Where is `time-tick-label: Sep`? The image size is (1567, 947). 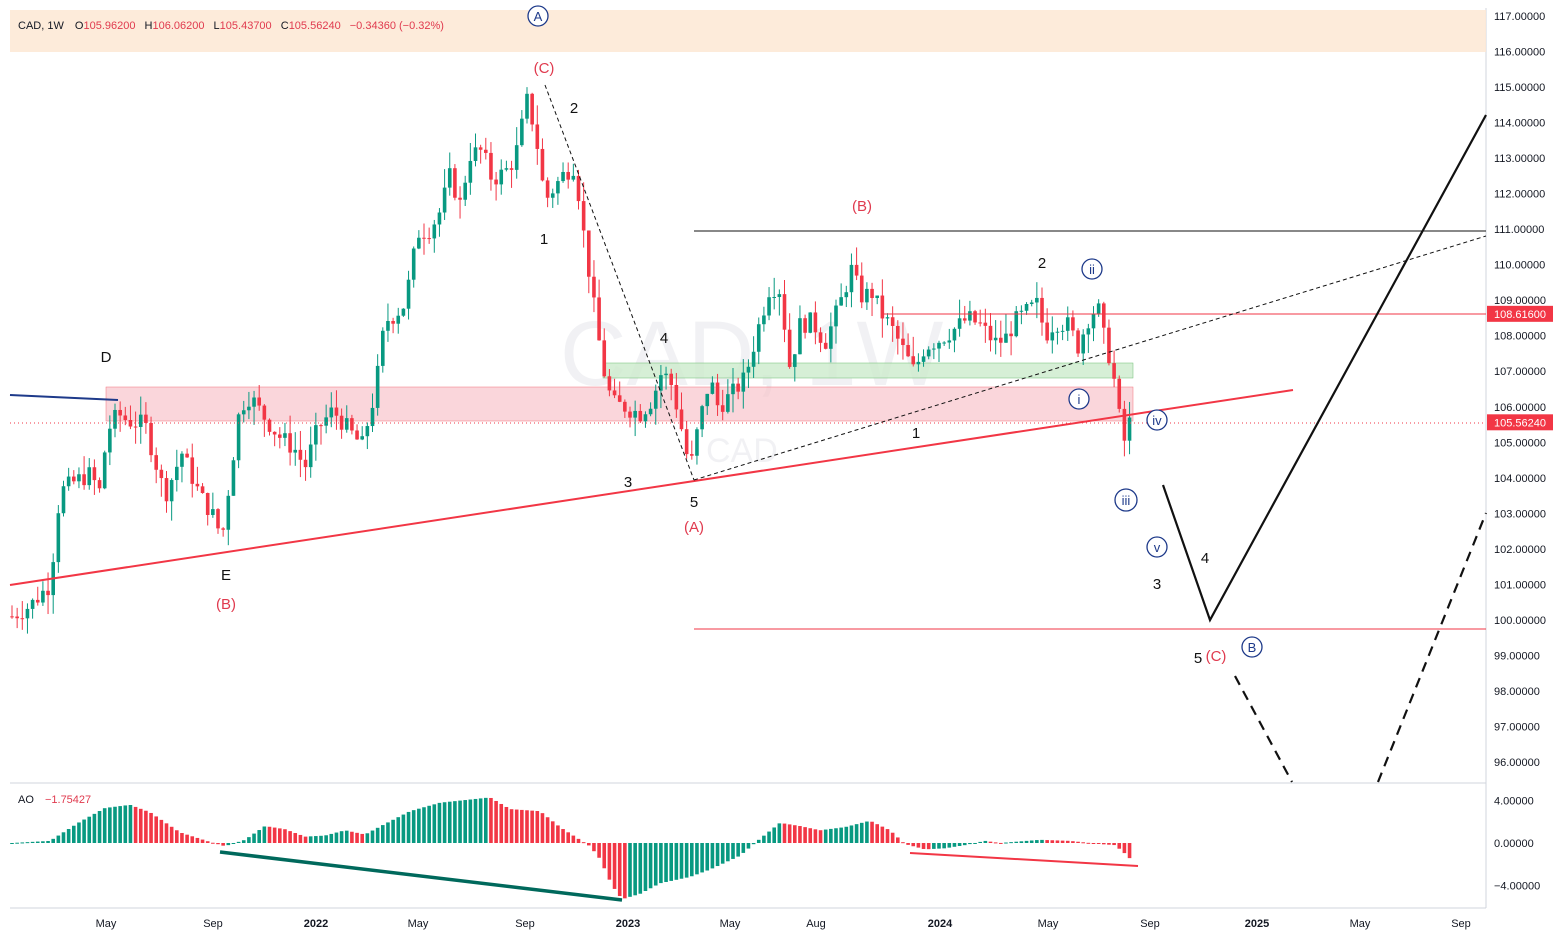 time-tick-label: Sep is located at coordinates (525, 924).